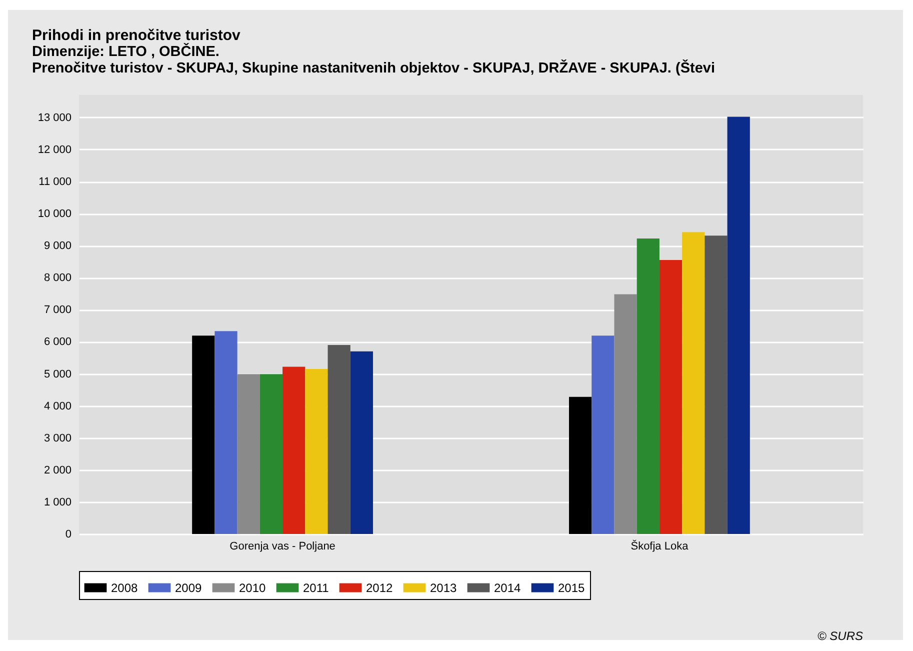 This screenshot has width=913, height=651. I want to click on chart-title: Prihodi in prenočitve turistov, so click(137, 35).